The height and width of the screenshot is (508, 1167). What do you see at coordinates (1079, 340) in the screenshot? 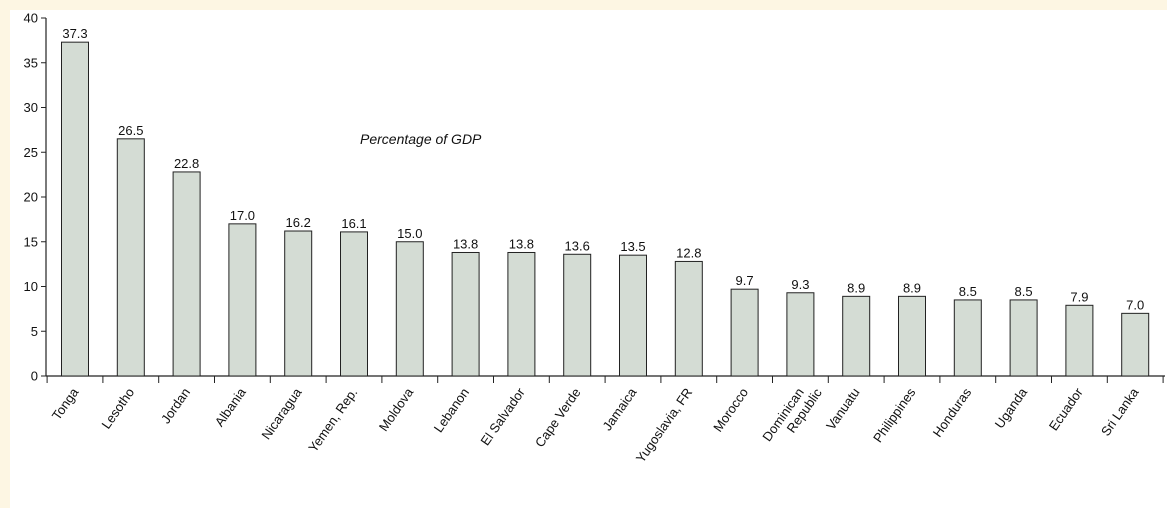
I see `bar-ecuador` at bounding box center [1079, 340].